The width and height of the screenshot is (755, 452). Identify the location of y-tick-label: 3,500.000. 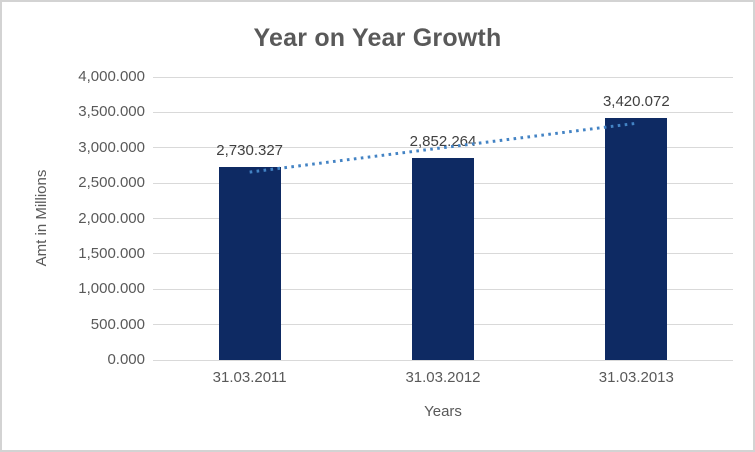
(111, 112).